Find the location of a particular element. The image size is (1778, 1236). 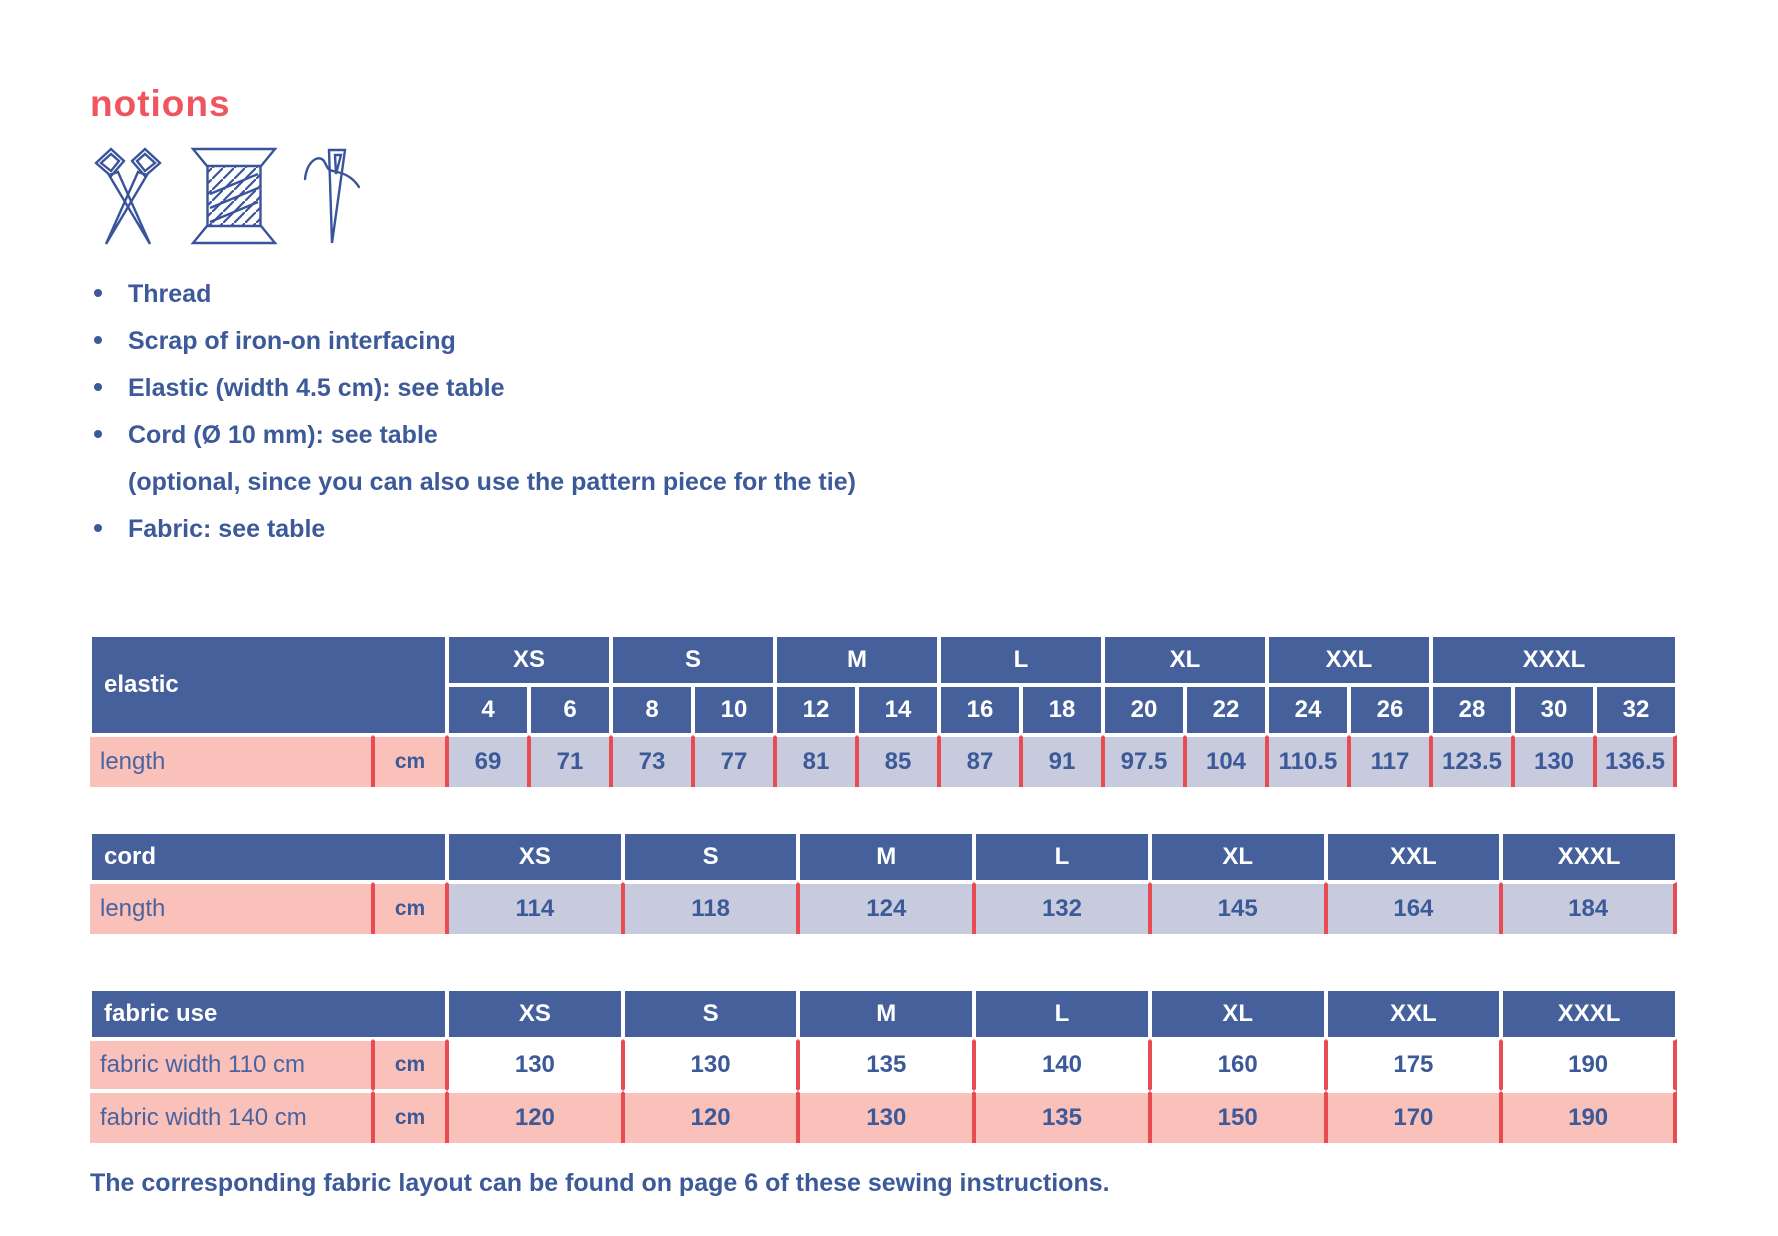

size-header: 20 is located at coordinates (1144, 710).